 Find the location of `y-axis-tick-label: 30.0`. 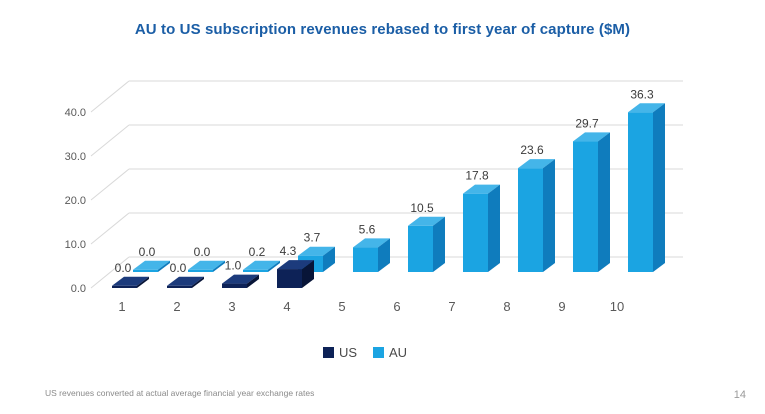

y-axis-tick-label: 30.0 is located at coordinates (75, 157).